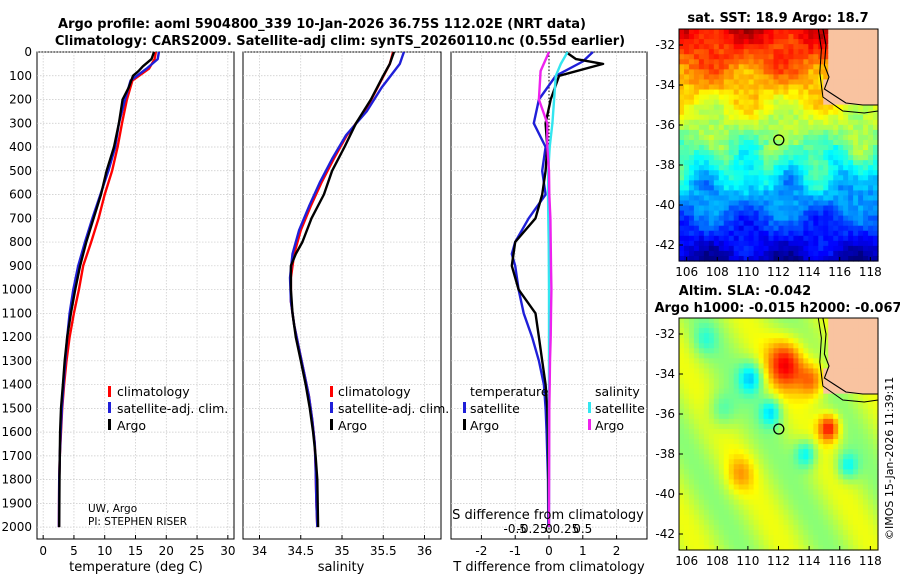 This screenshot has width=900, height=580. What do you see at coordinates (768, 153) in the screenshot?
I see `sst-map: 106 108 110 112 114 116 118-32-34-36-38-40-42` at bounding box center [768, 153].